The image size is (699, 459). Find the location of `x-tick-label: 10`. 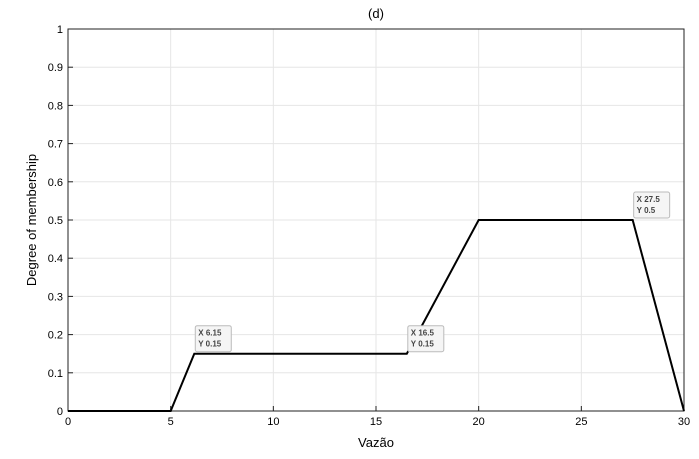

x-tick-label: 10 is located at coordinates (273, 422).